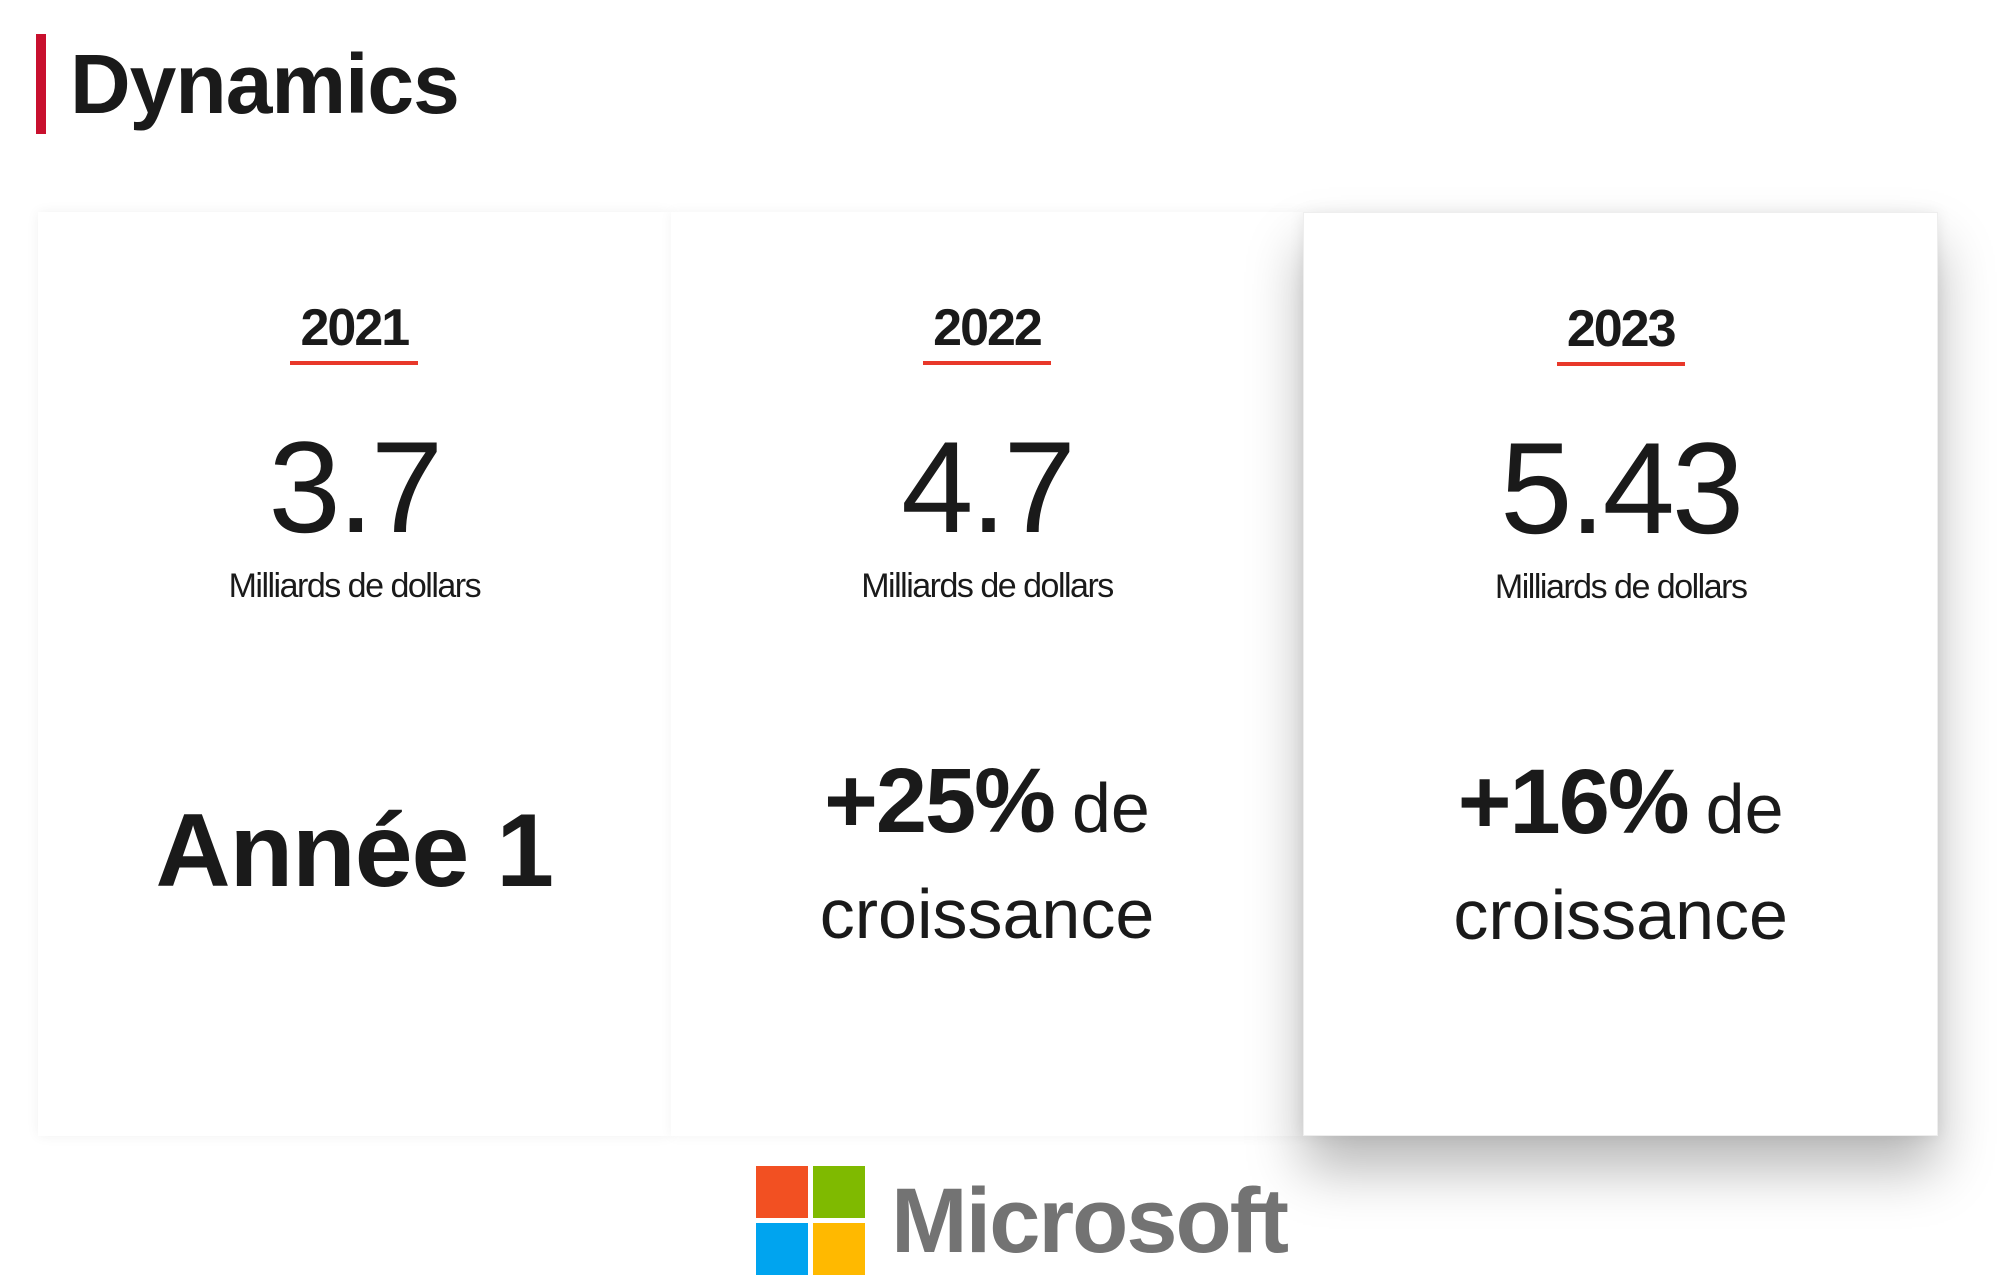 The image size is (2000, 1283). What do you see at coordinates (940, 801) in the screenshot?
I see `growth-percent: +25%` at bounding box center [940, 801].